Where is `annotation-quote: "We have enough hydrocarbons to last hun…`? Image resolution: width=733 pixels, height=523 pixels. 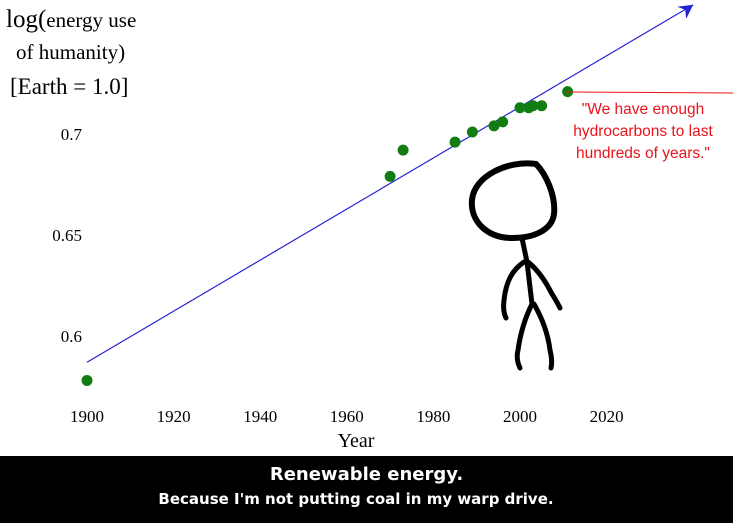 annotation-quote: "We have enough hydrocarbons to last hun… is located at coordinates (643, 132).